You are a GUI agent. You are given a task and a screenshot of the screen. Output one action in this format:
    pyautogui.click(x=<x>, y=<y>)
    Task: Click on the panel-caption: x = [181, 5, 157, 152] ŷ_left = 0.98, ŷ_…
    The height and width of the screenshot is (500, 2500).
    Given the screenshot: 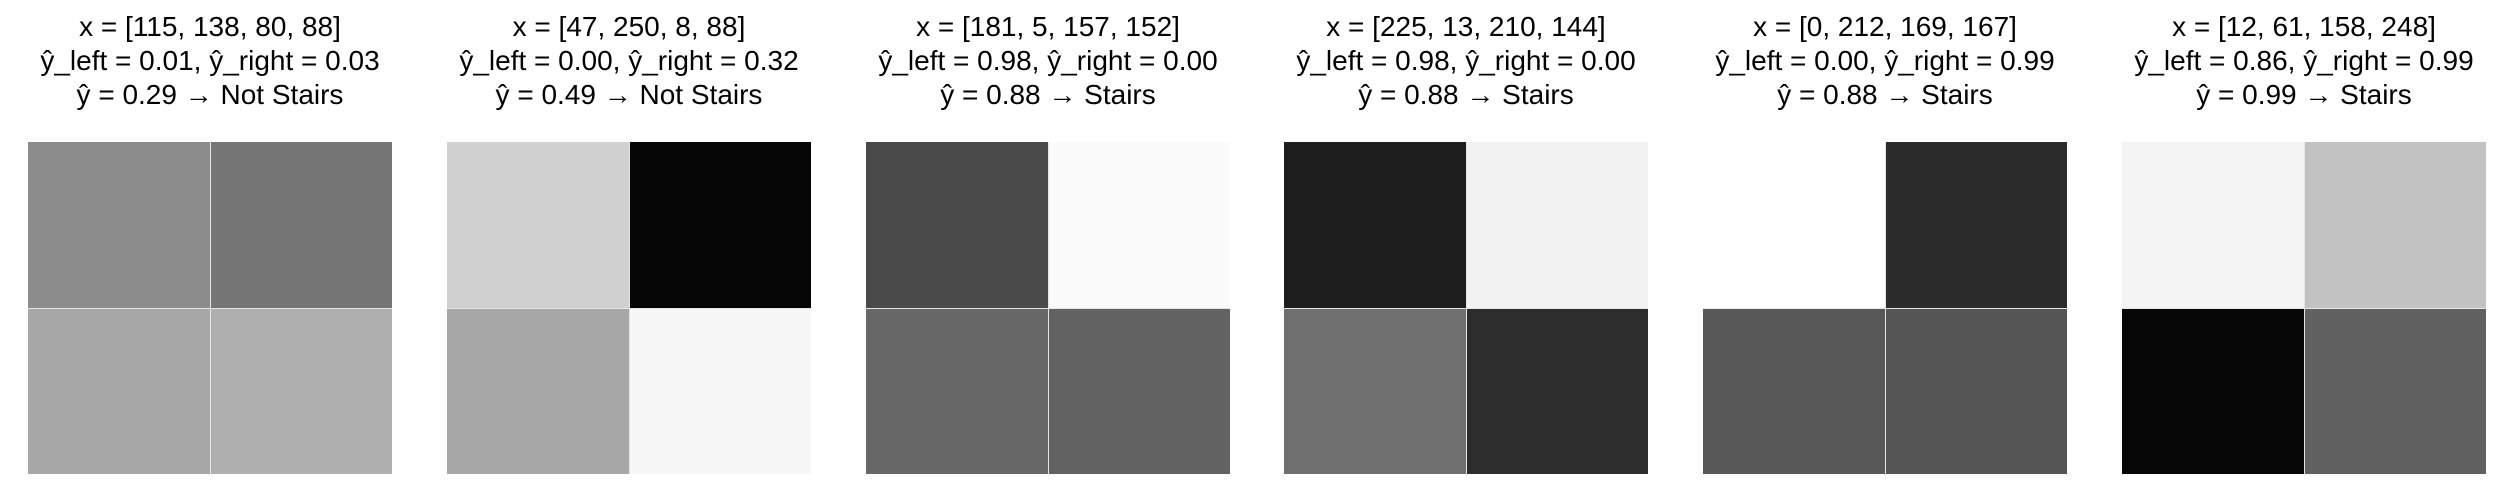 What is the action you would take?
    pyautogui.click(x=1048, y=61)
    